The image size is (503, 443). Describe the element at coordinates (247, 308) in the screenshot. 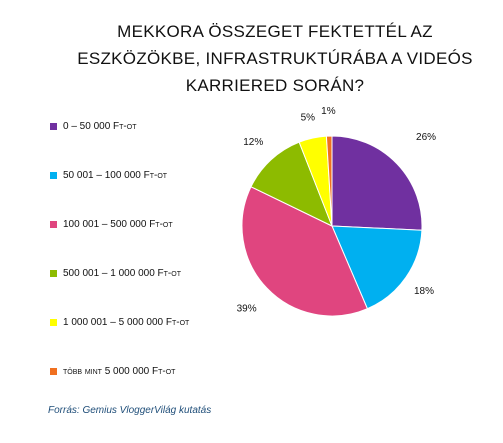

I see `pie-data-label: 39%` at that location.